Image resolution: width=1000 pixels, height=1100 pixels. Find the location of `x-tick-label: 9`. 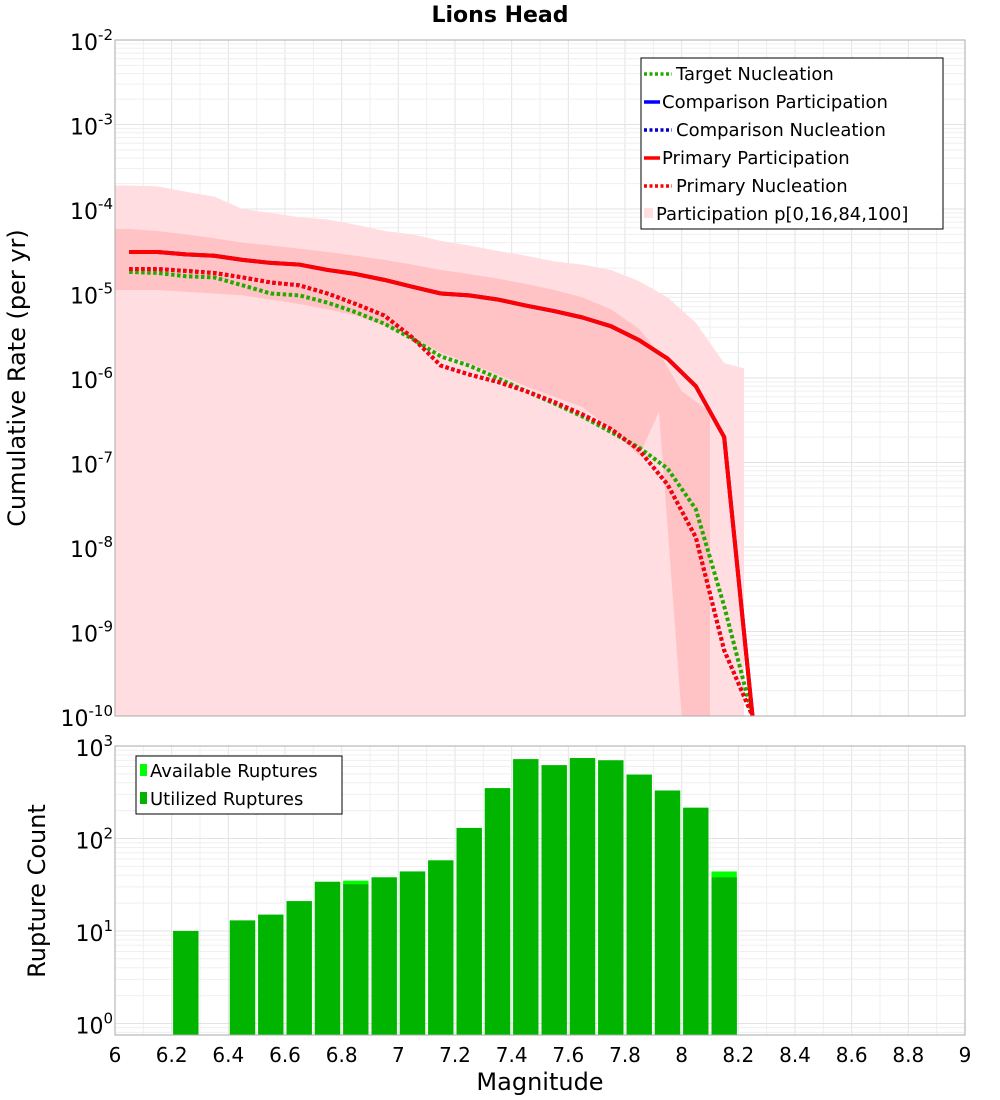

x-tick-label: 9 is located at coordinates (965, 1055).